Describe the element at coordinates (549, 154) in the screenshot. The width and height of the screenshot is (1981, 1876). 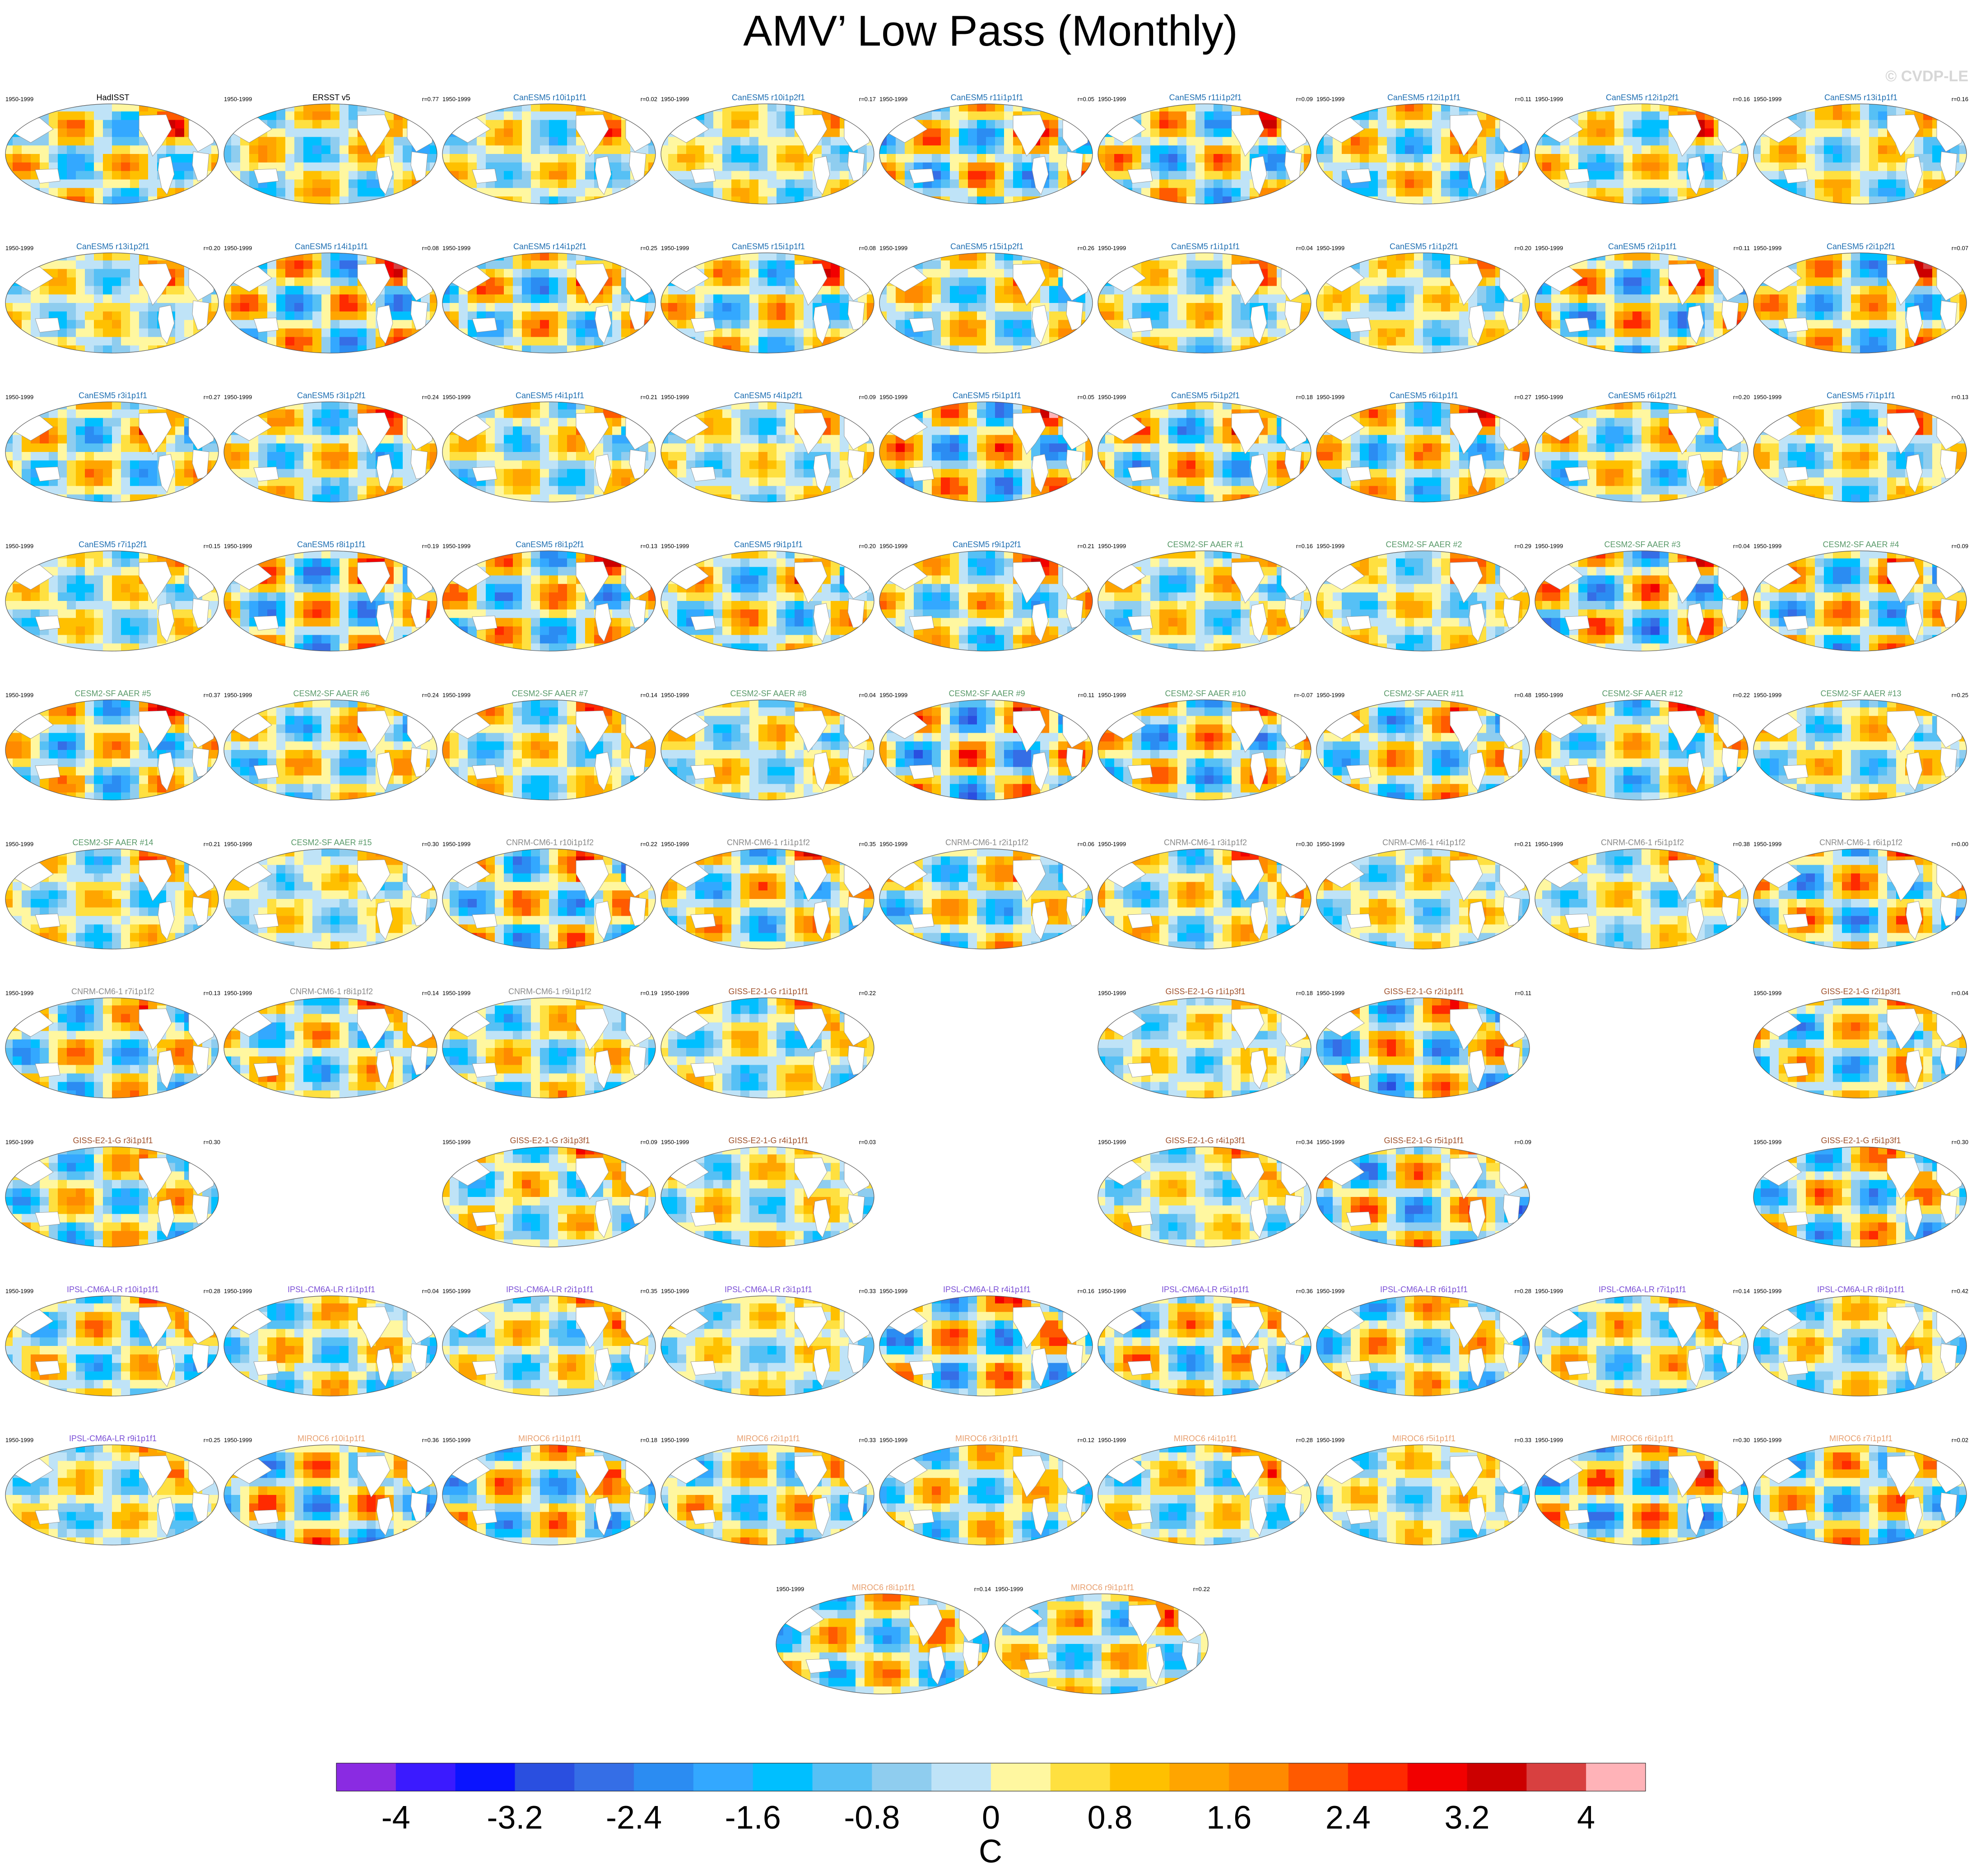
I see `map-outline` at that location.